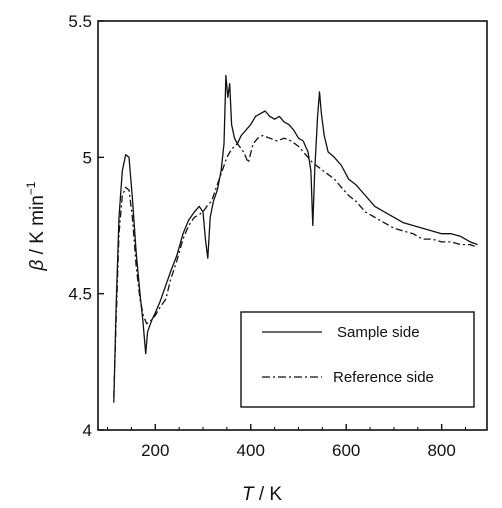  Describe the element at coordinates (383, 377) in the screenshot. I see `legend-label-reference-side: Reference side` at that location.